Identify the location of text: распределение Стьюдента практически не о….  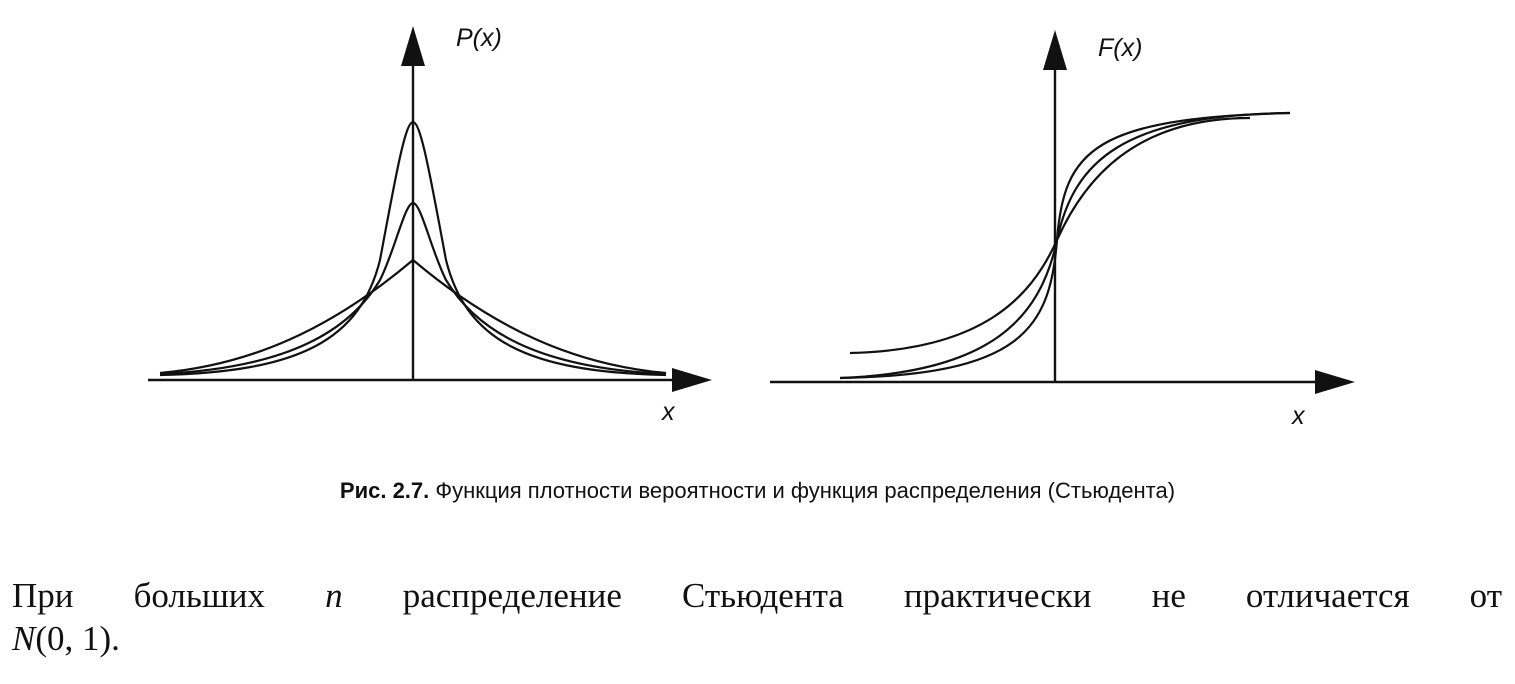
(952, 595).